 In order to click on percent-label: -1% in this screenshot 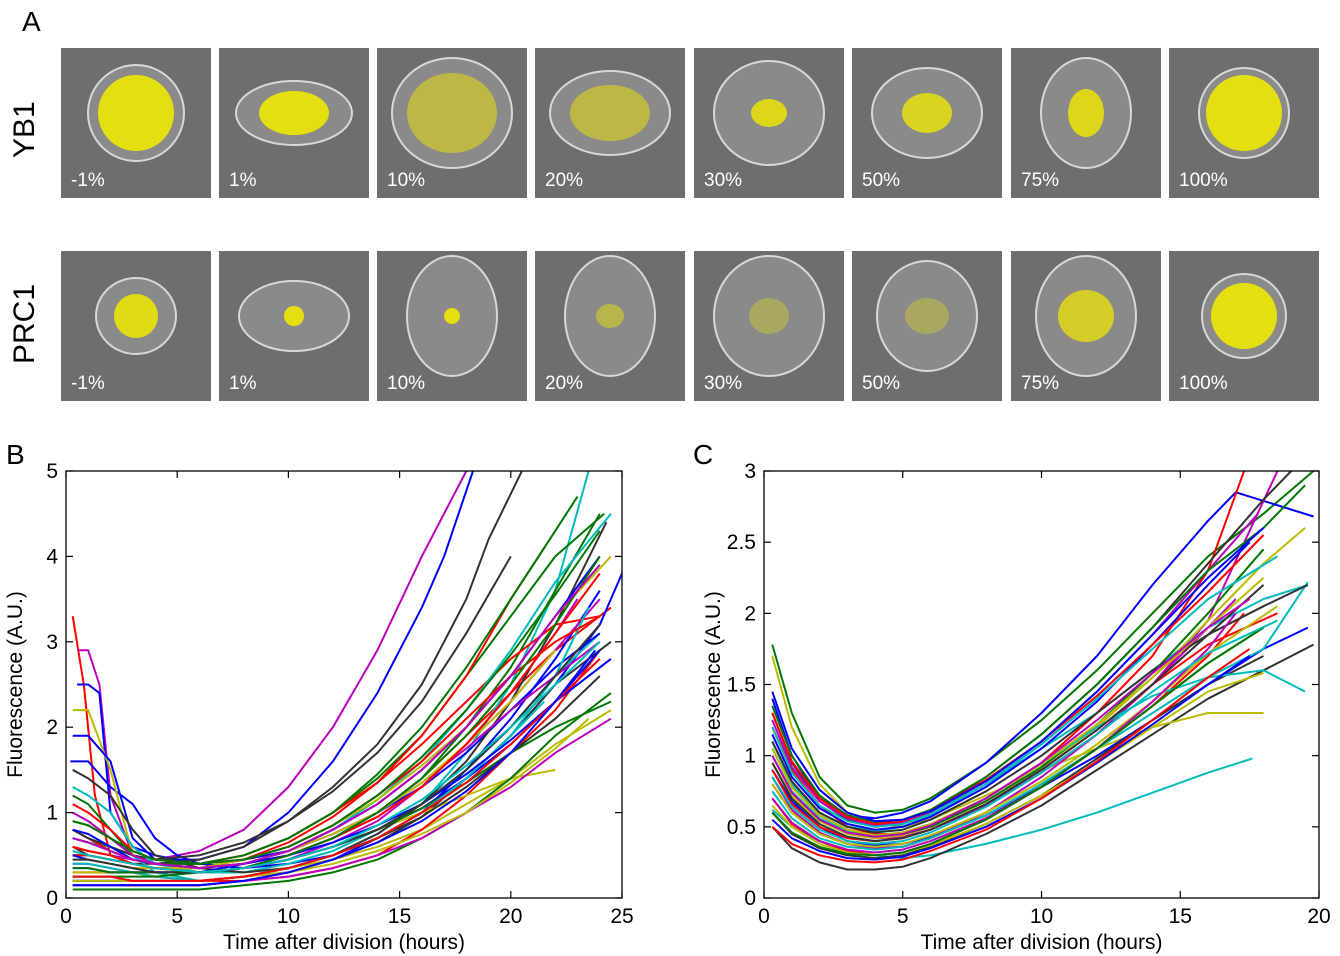, I will do `click(88, 384)`.